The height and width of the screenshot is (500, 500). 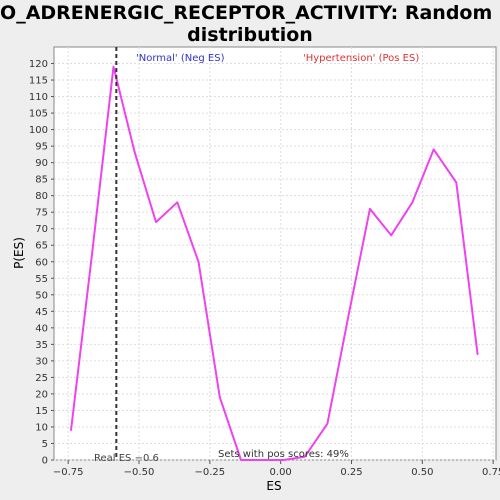 I want to click on x-tick-label: −0.50, so click(x=139, y=472).